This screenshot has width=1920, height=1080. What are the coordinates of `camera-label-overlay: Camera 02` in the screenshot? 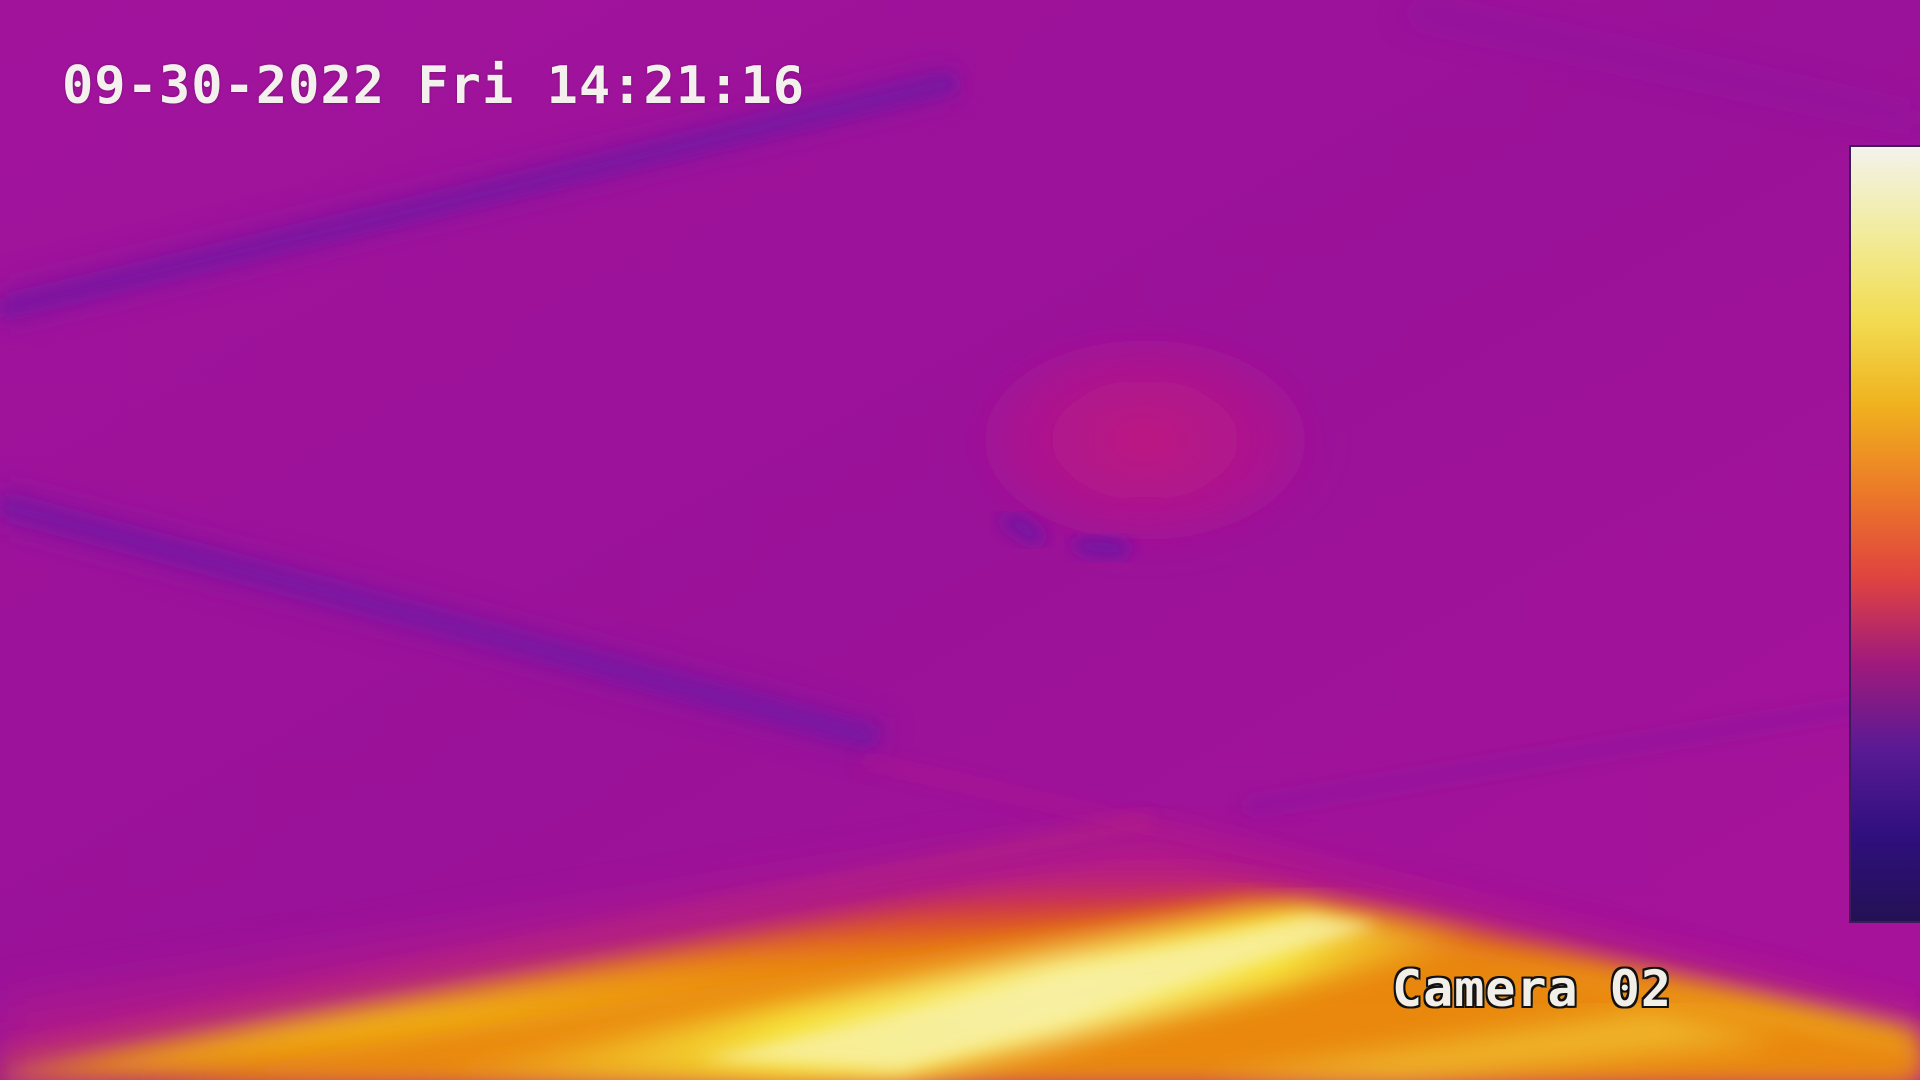 It's located at (1532, 989).